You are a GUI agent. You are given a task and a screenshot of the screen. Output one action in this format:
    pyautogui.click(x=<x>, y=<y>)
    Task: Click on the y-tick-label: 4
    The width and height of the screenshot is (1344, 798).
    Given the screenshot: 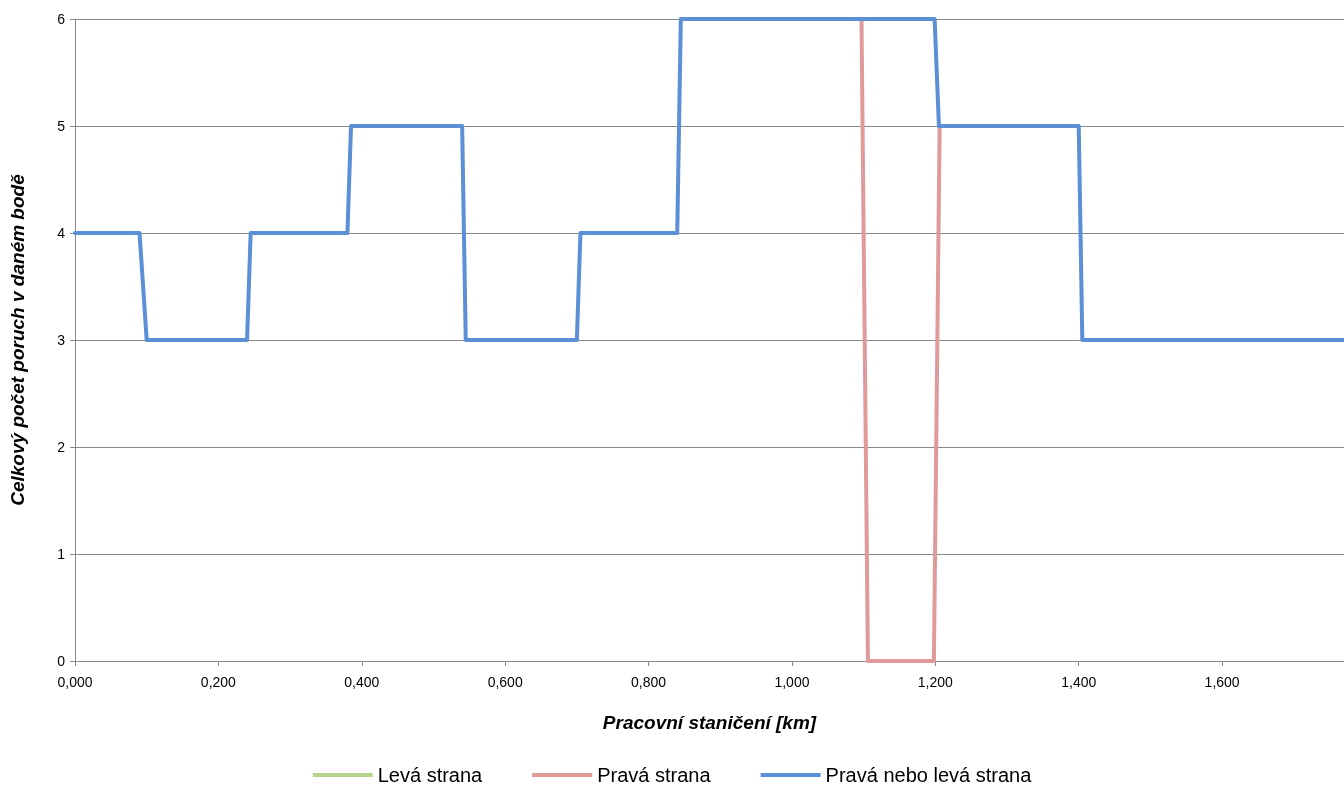 What is the action you would take?
    pyautogui.click(x=61, y=233)
    